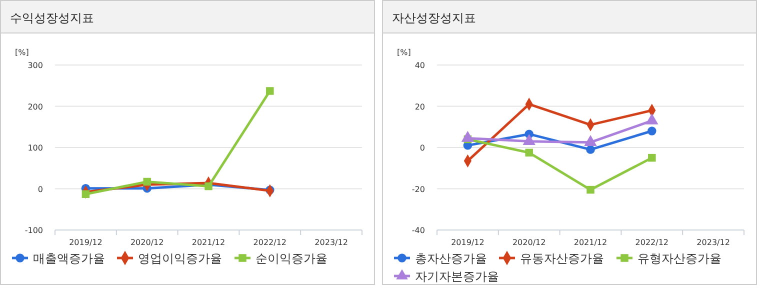 This screenshot has height=289, width=760. I want to click on y-tick-label: 40, so click(419, 65).